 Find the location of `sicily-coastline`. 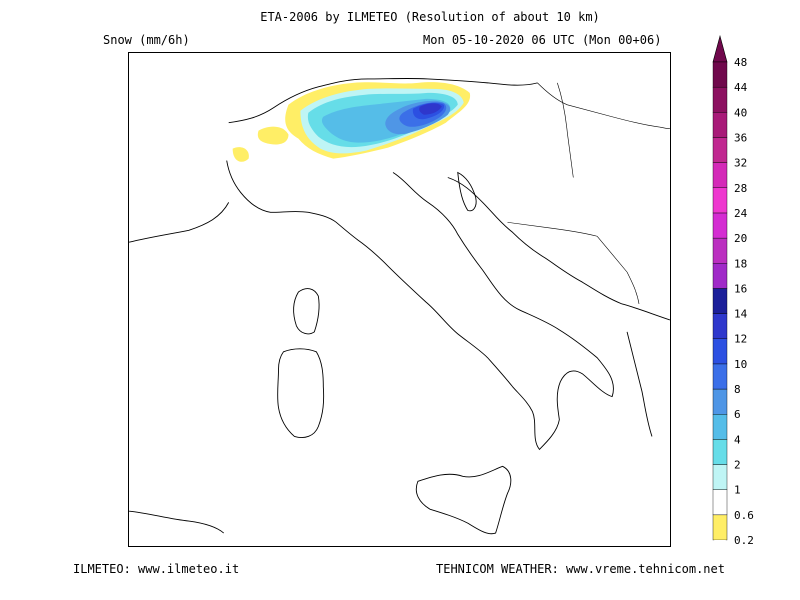

sicily-coastline is located at coordinates (463, 500).